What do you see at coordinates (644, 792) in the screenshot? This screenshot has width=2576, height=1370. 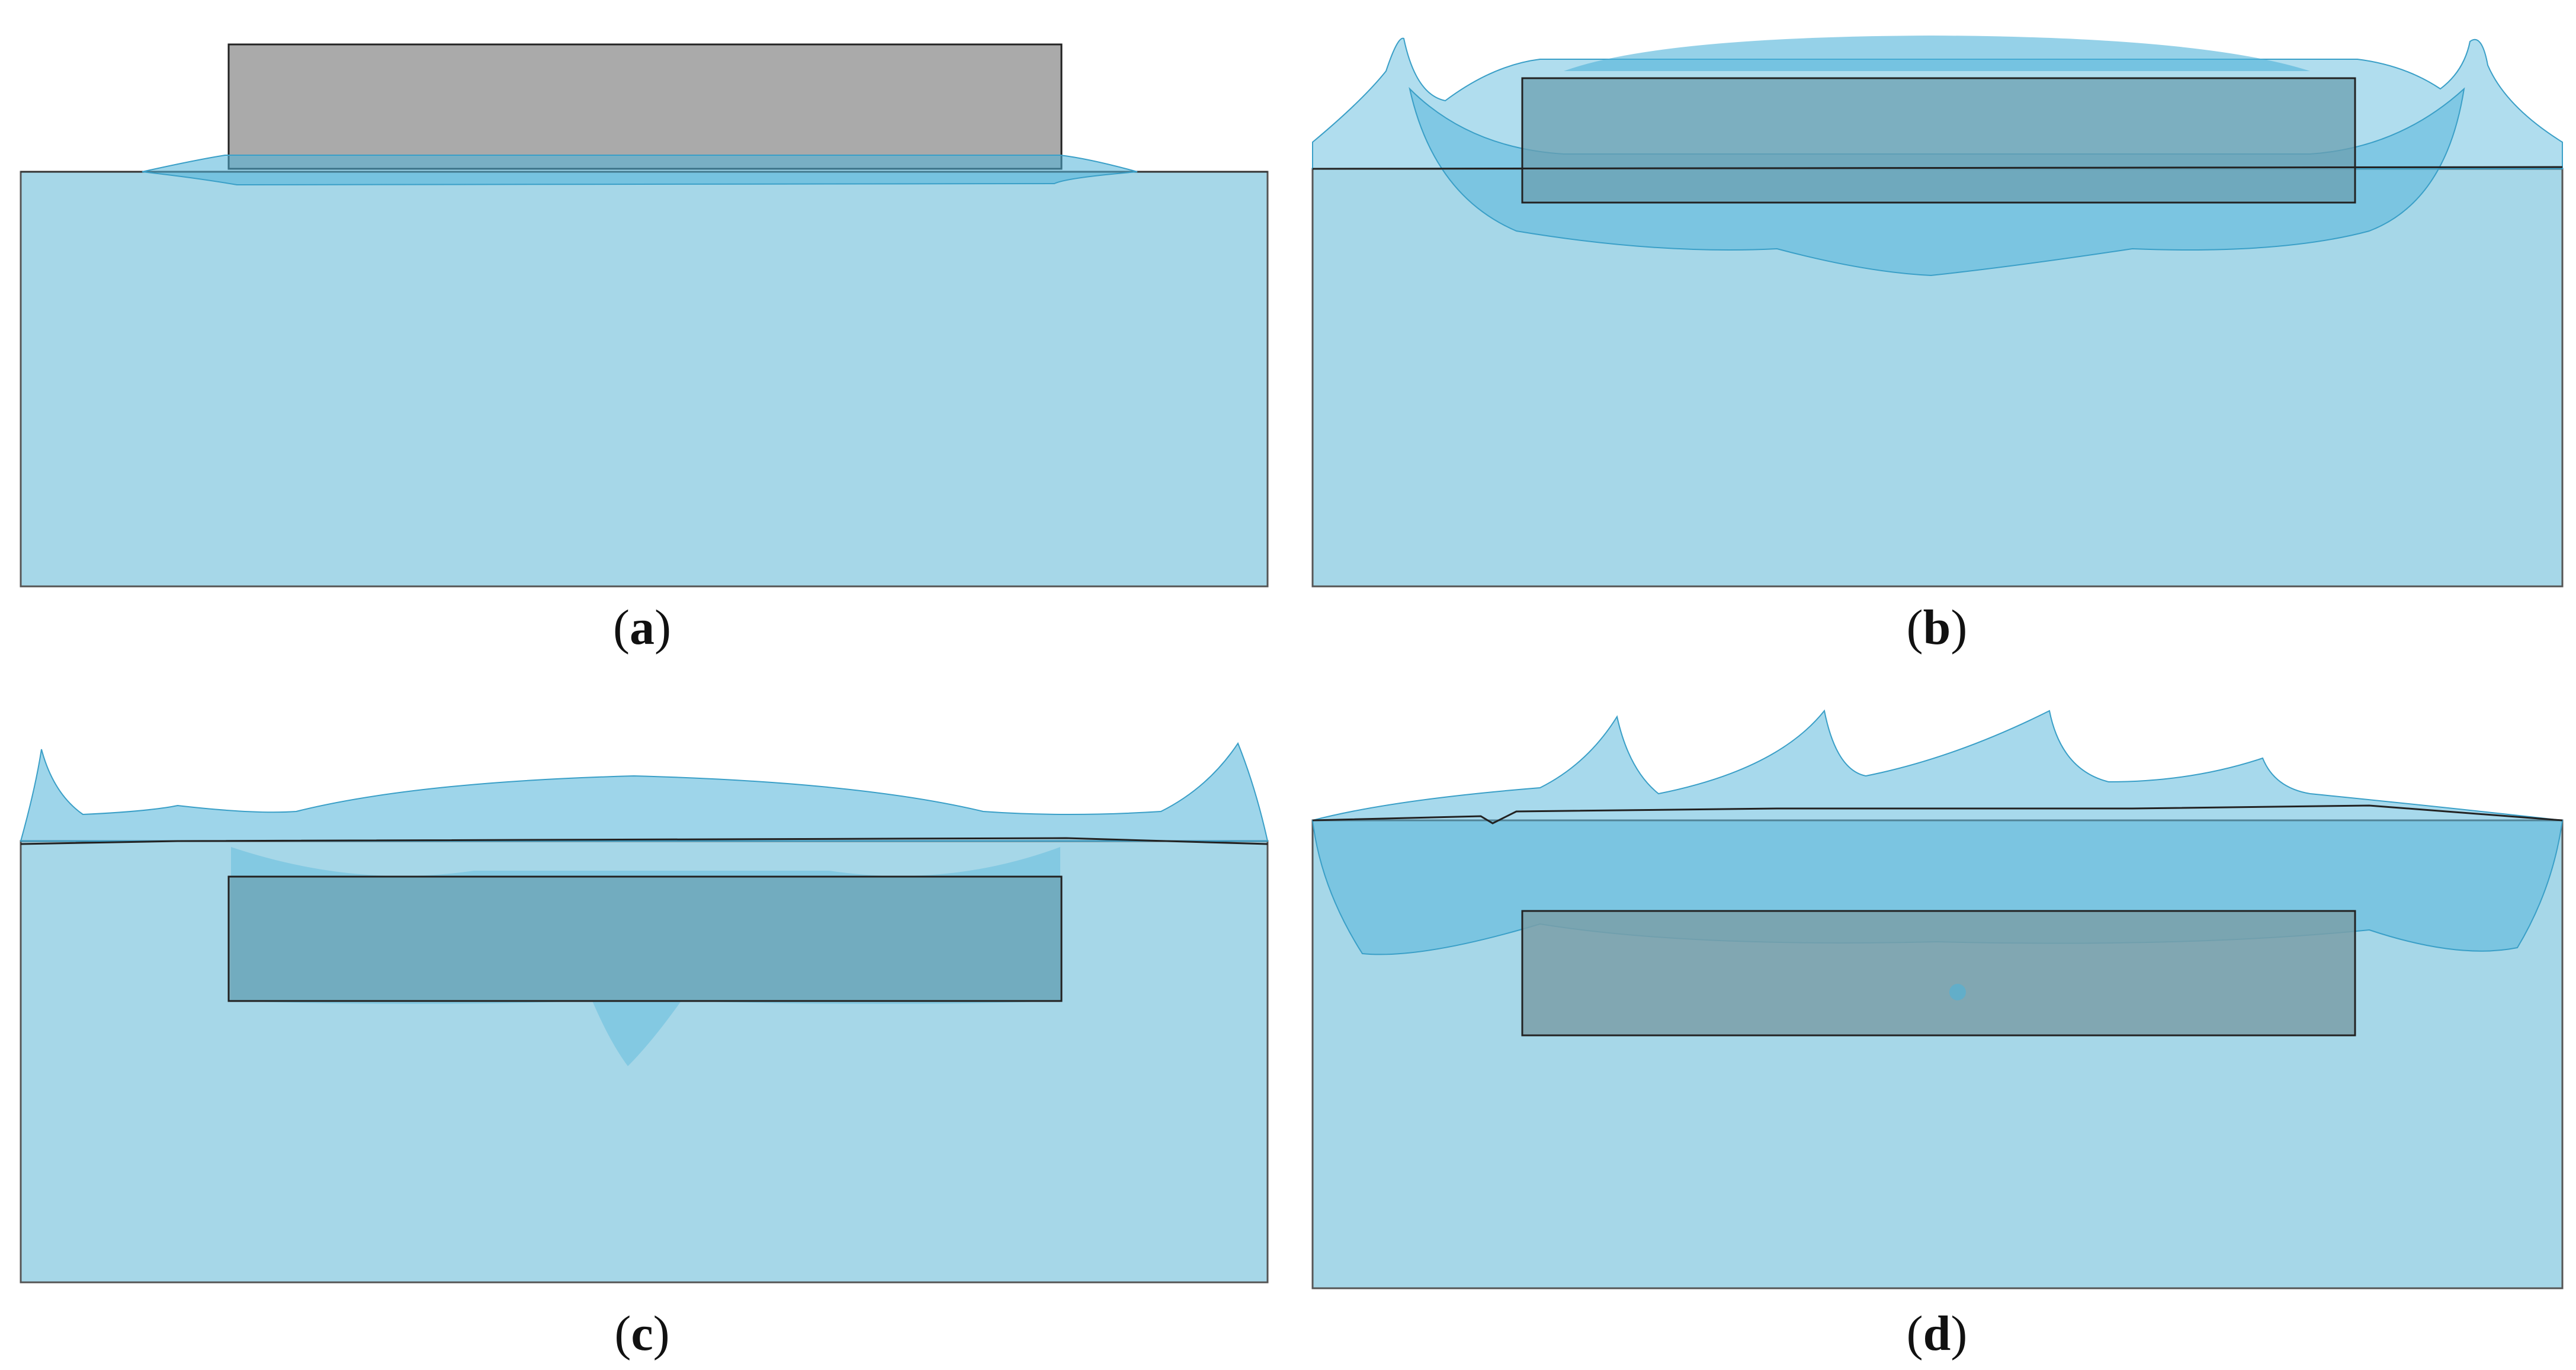 I see `panel-c-surface-splash` at bounding box center [644, 792].